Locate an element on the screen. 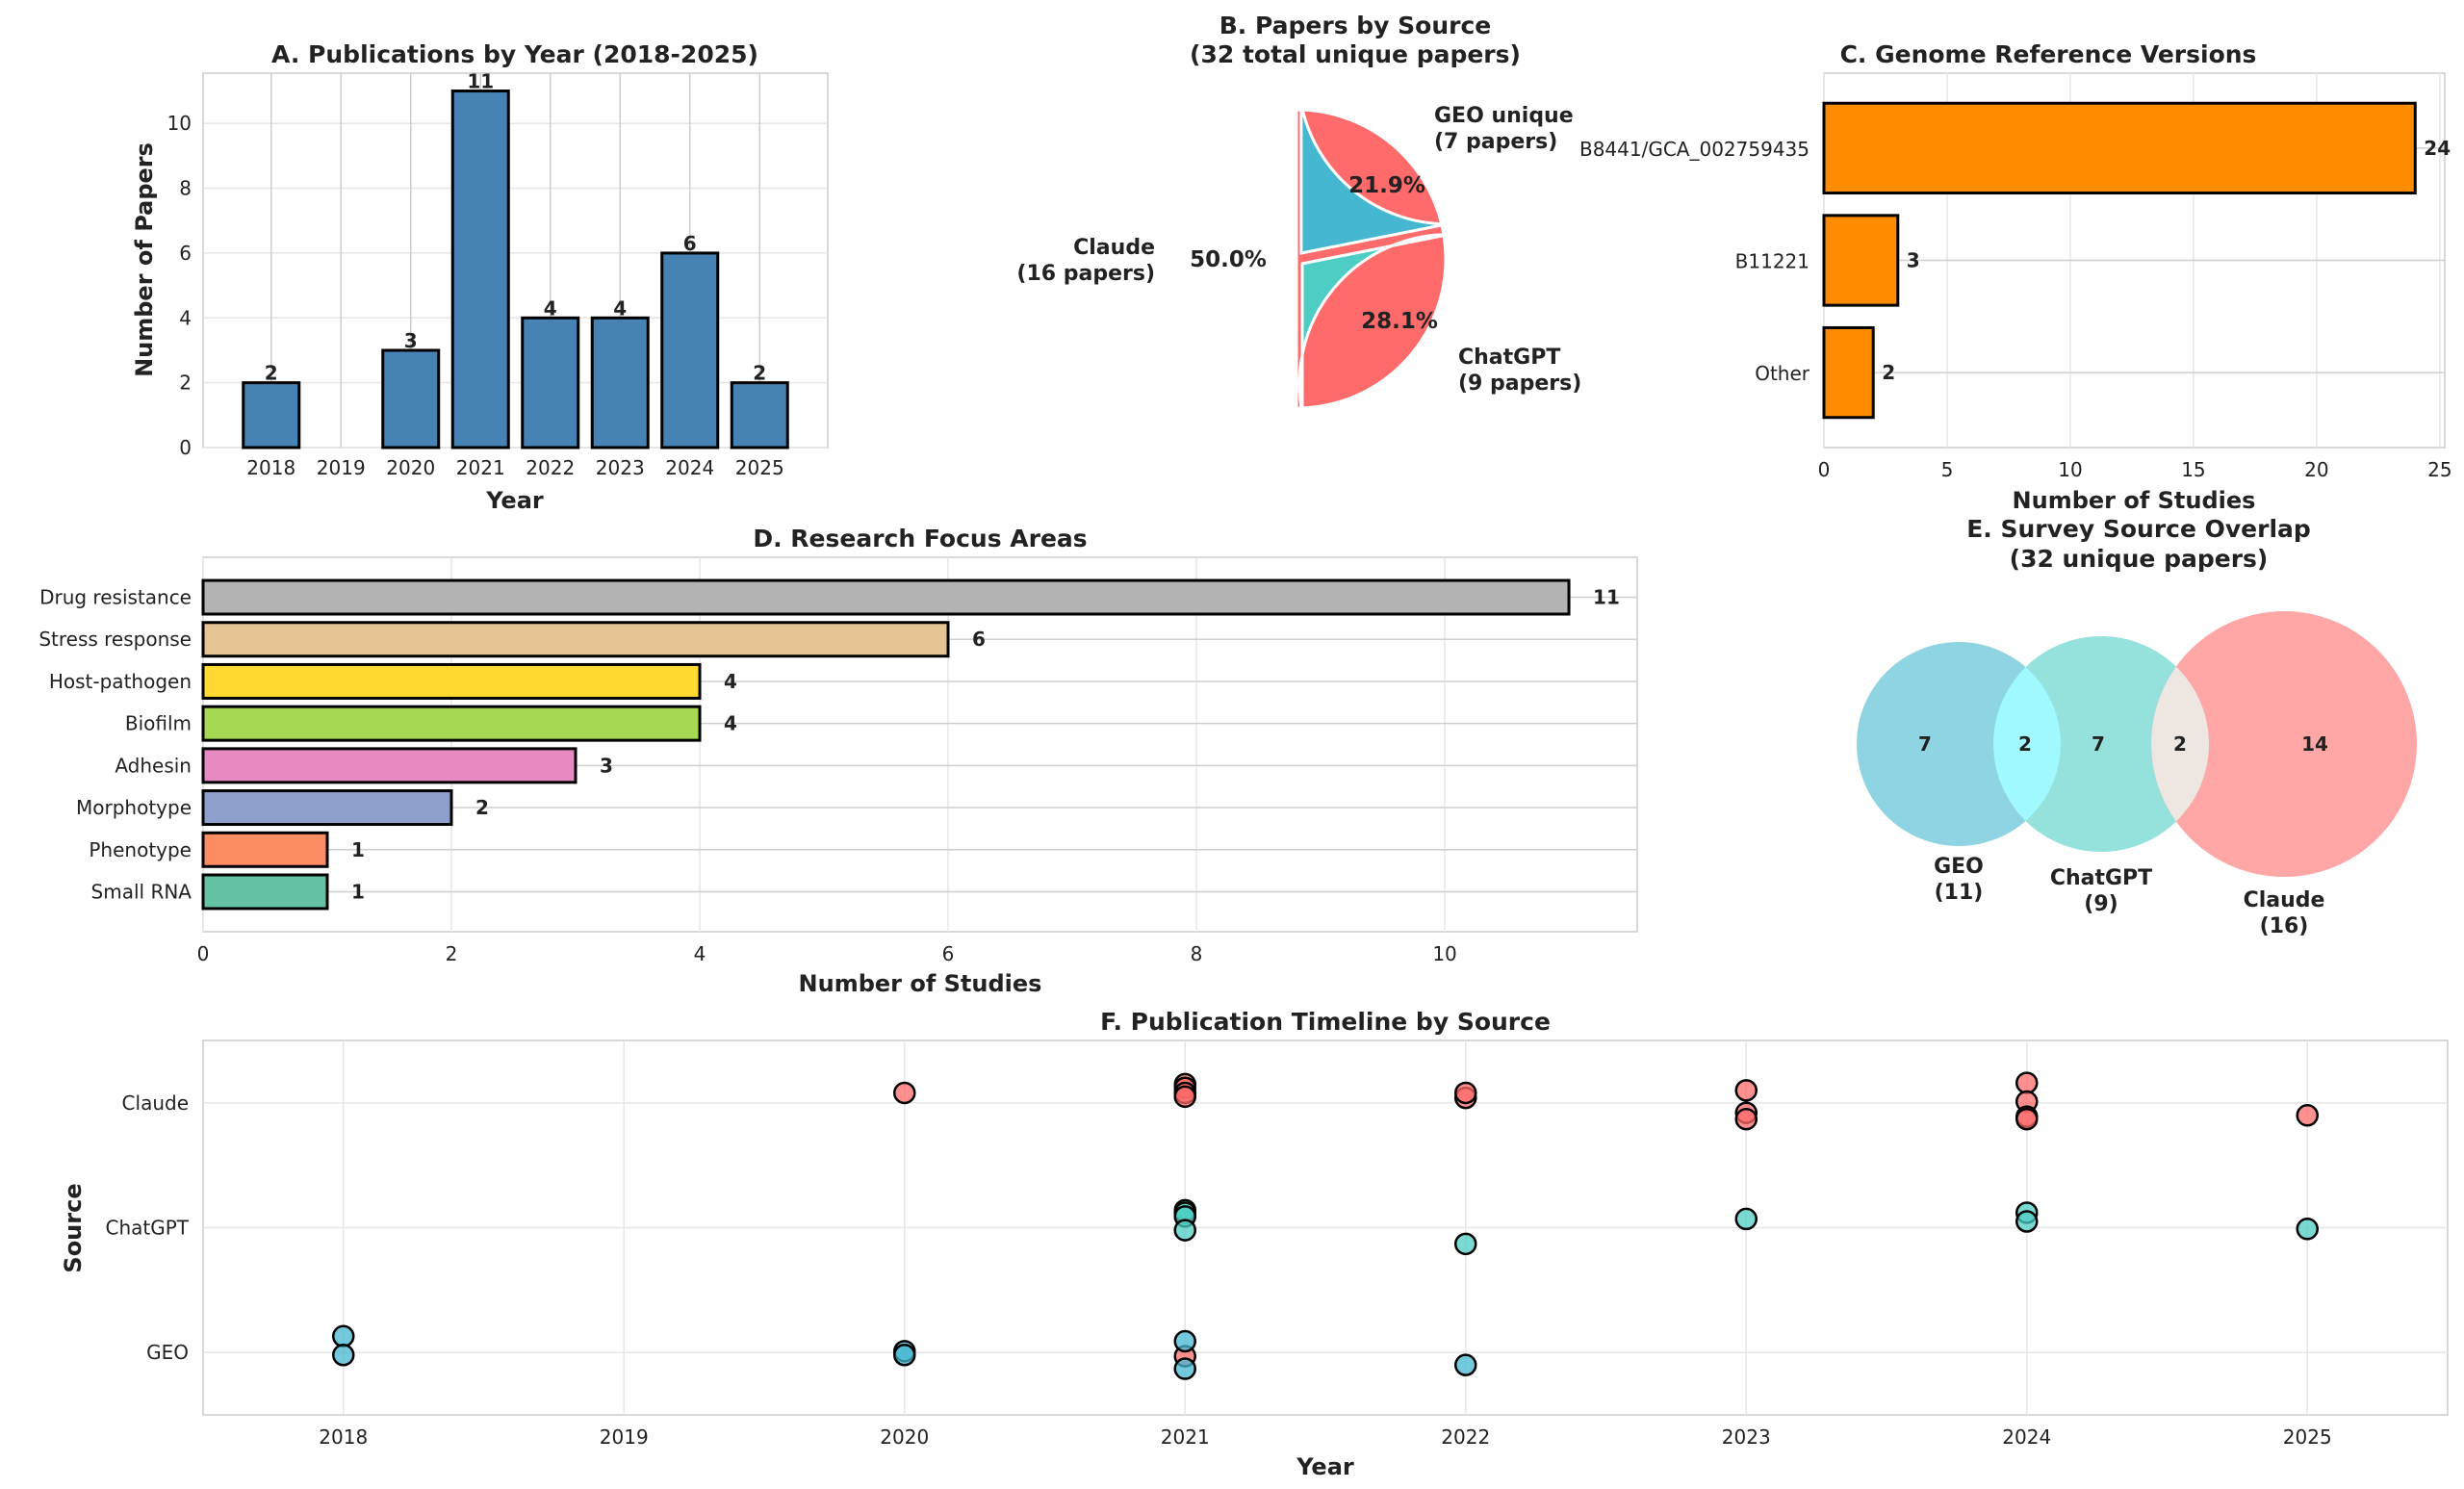 This screenshot has height=1489, width=2464. venn-set-name-geo: GEO is located at coordinates (1959, 867).